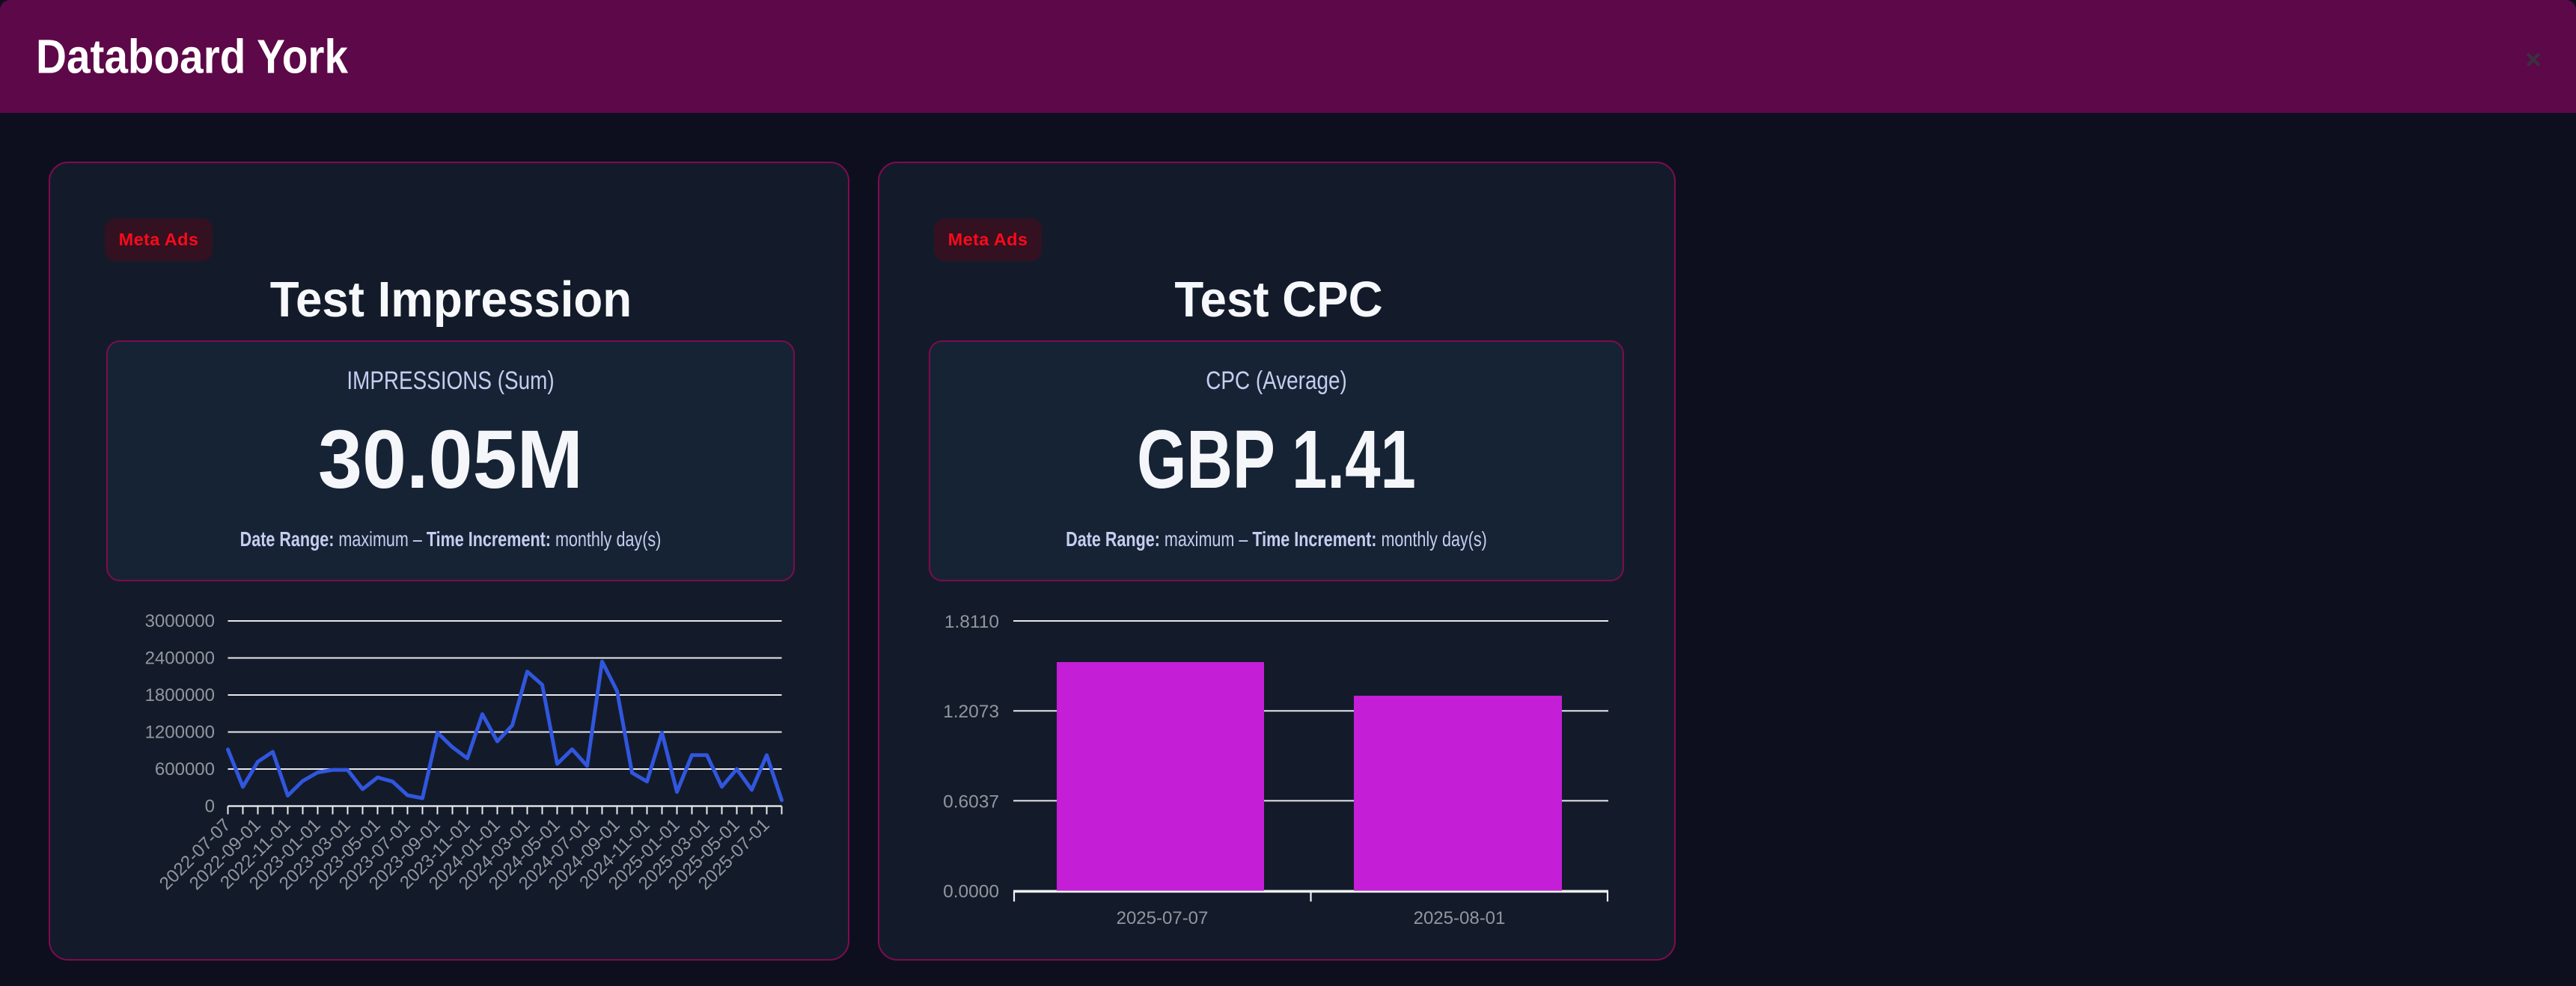 The image size is (2576, 986). I want to click on svg-text: 2025-07-07, so click(1163, 918).